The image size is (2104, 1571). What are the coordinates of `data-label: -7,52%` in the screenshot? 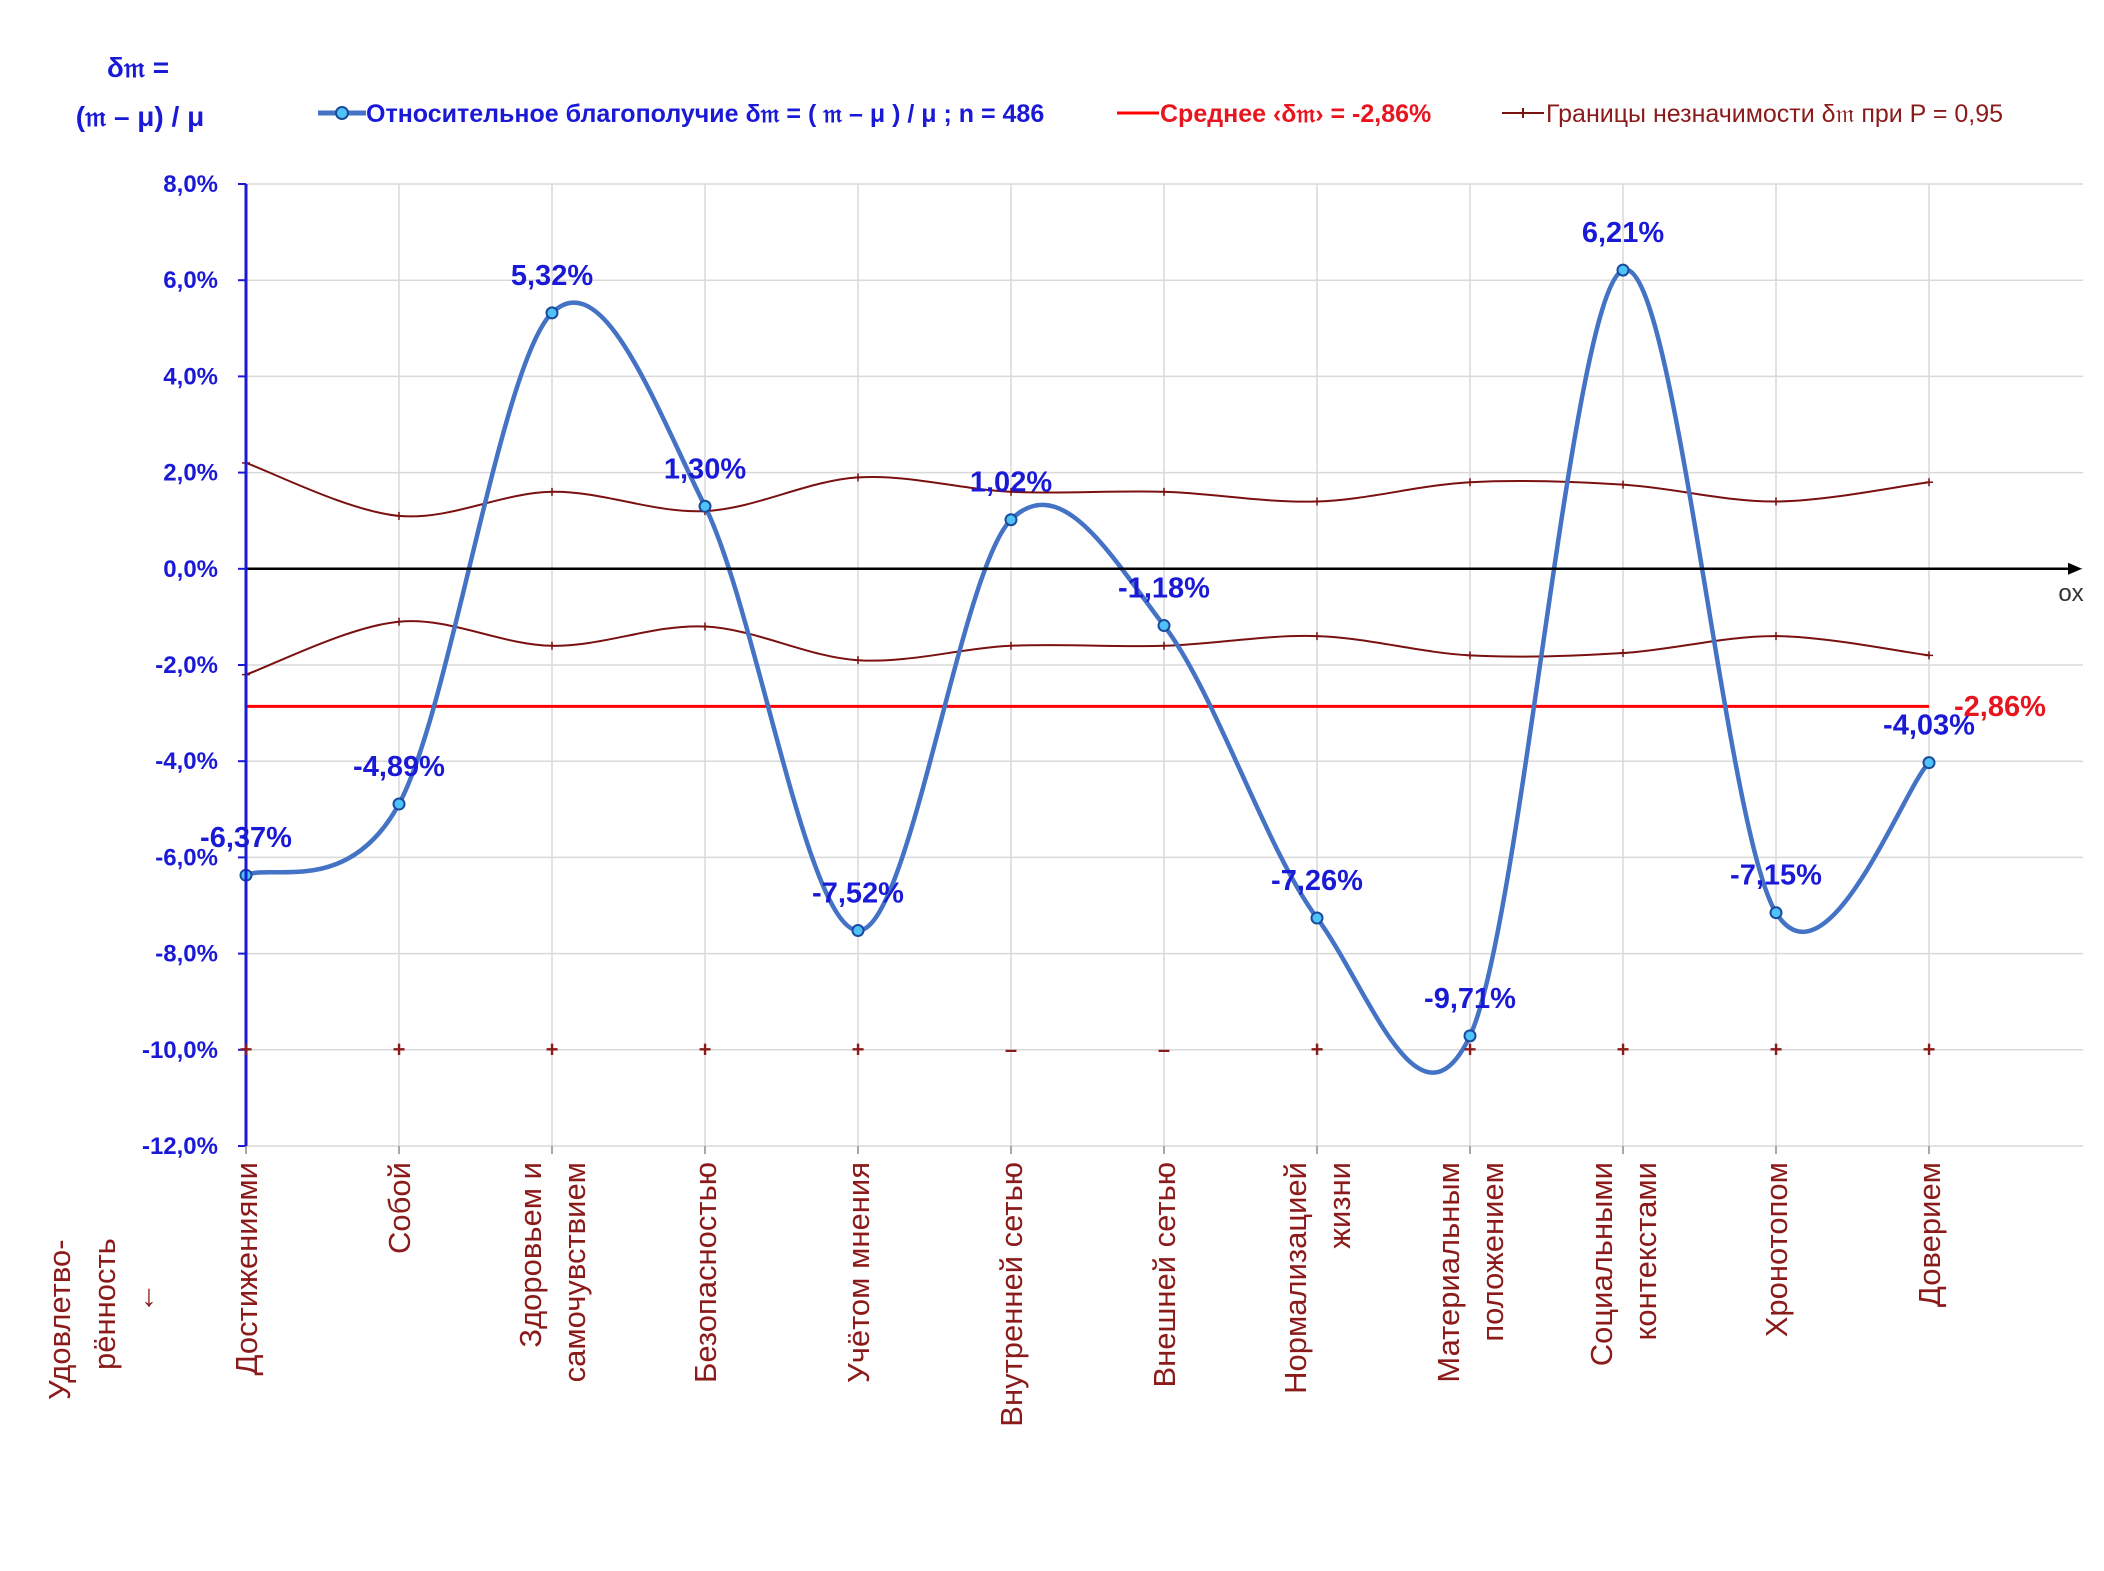 It's located at (858, 894).